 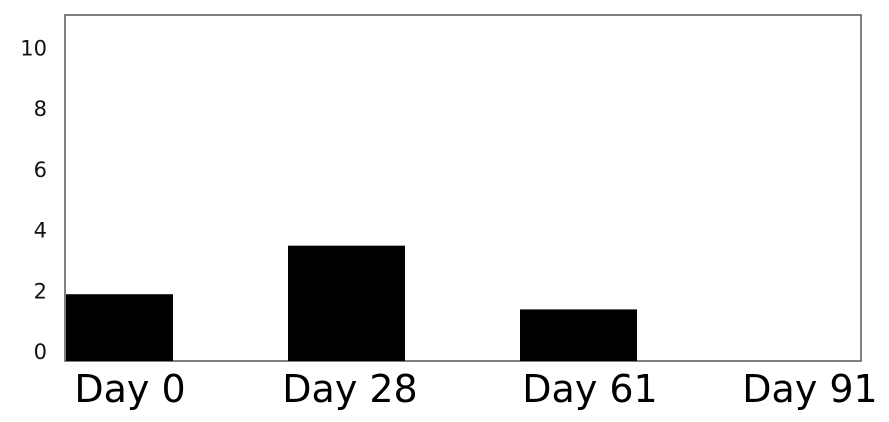 I want to click on y-tick-label: 10, so click(x=33, y=48).